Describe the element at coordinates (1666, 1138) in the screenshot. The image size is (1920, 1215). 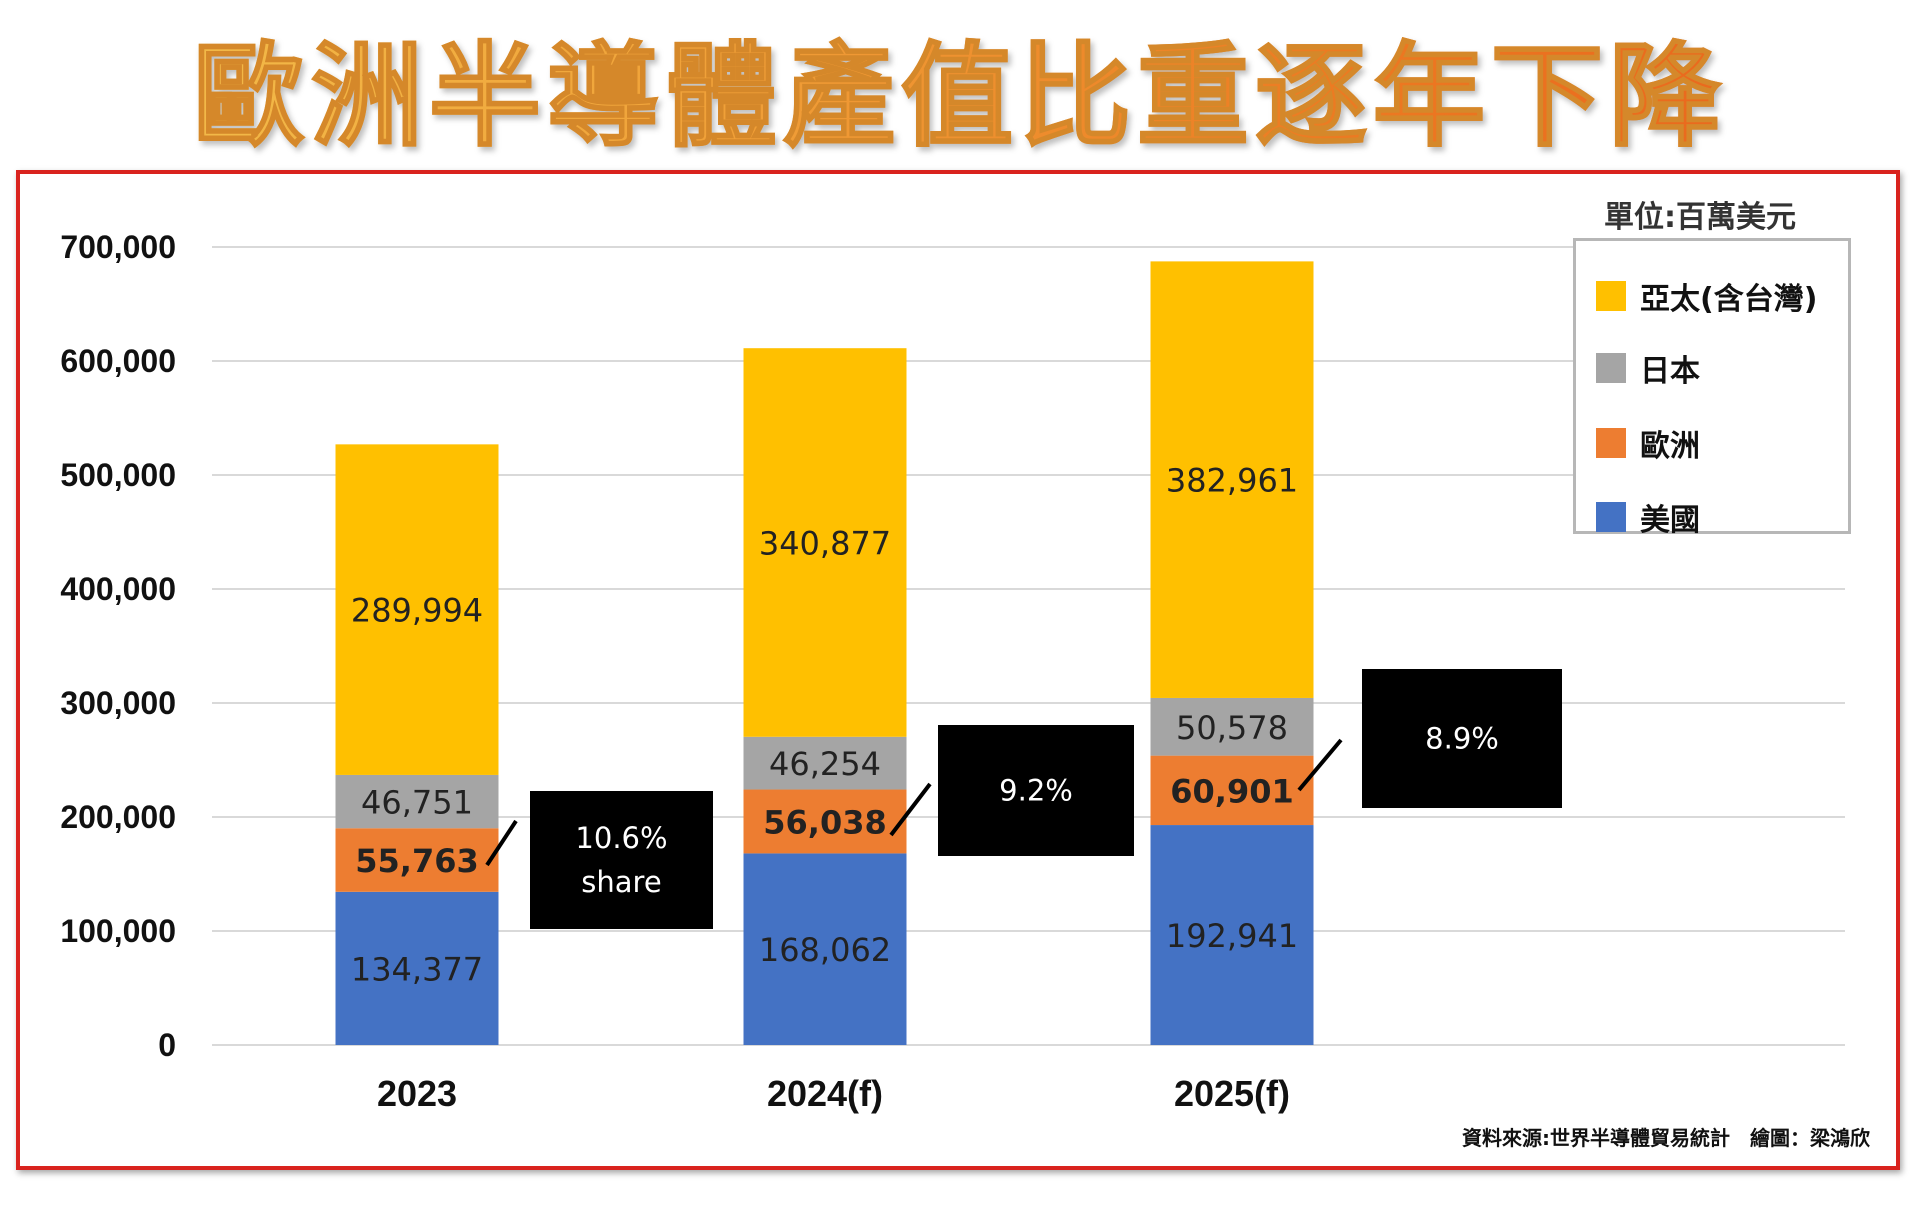
I see `source-note: 資料來源:世界半導體貿易統計 繪圖：梁鴻欣` at that location.